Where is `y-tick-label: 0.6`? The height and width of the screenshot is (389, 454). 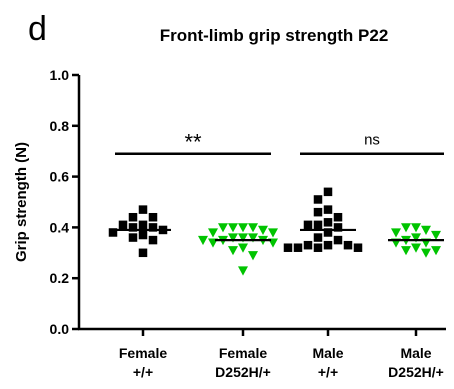 y-tick-label: 0.6 is located at coordinates (60, 177).